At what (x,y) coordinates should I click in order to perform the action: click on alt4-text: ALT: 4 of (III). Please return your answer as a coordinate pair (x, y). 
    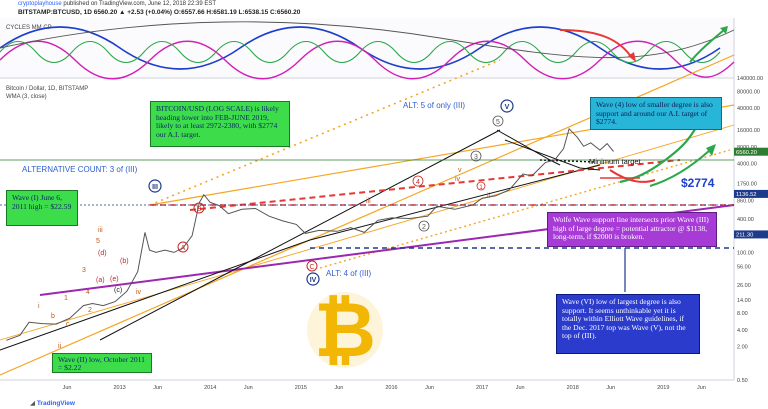
    Looking at the image, I should click on (349, 273).